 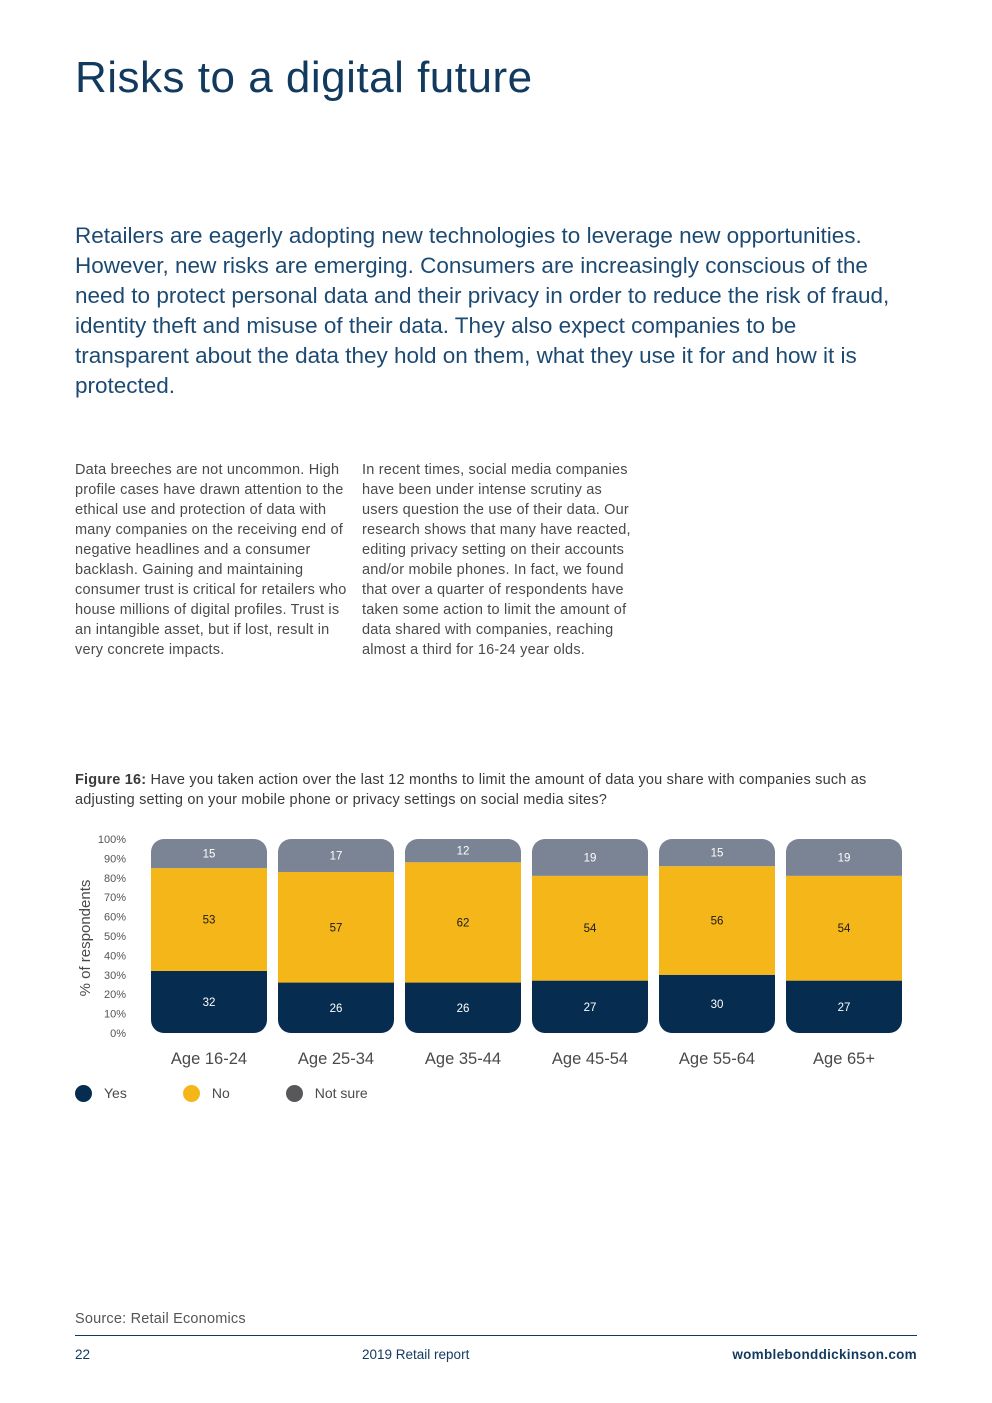 What do you see at coordinates (341, 1093) in the screenshot?
I see `legend-label-not-sure: Not sure` at bounding box center [341, 1093].